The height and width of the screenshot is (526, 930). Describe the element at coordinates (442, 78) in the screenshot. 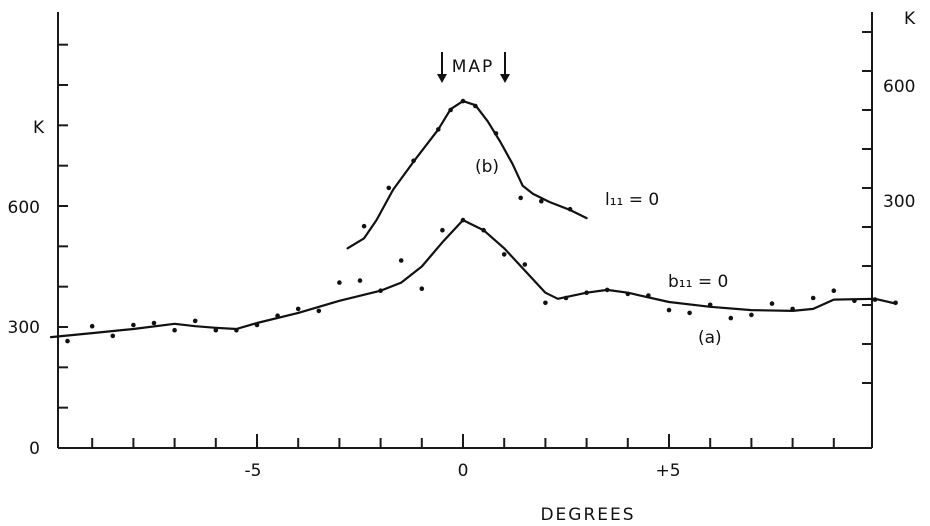

I see `map-left-arrowhead` at that location.